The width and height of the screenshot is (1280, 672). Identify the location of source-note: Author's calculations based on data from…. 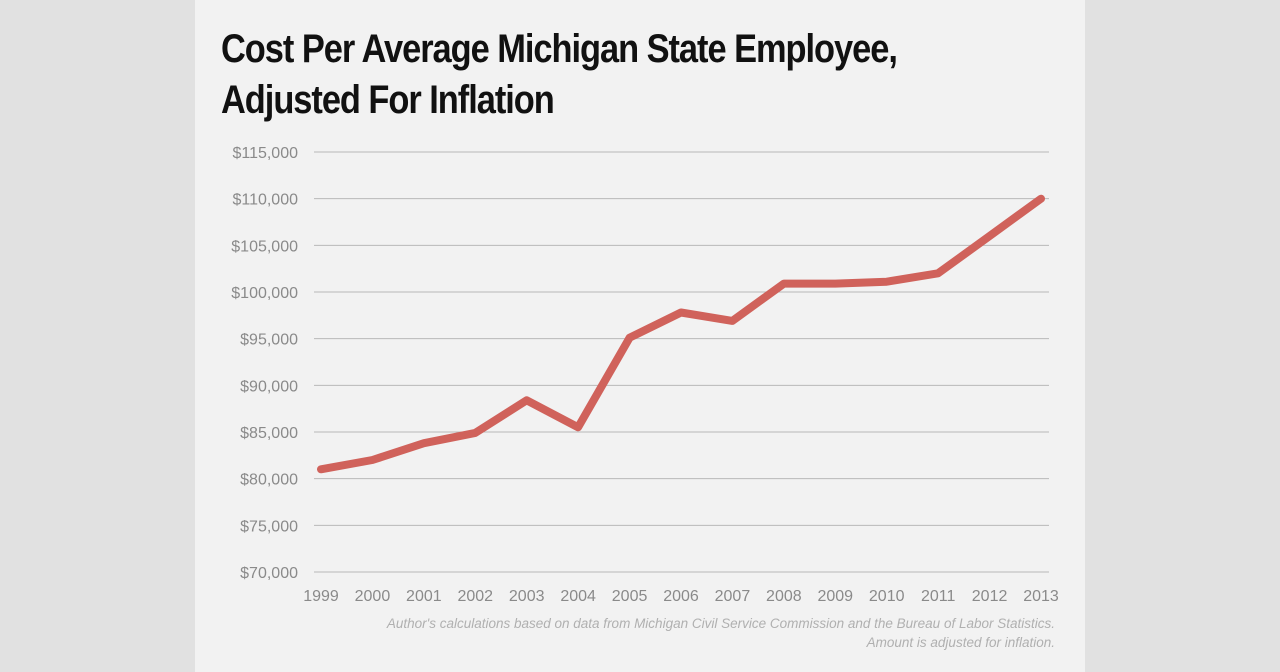
(655, 633).